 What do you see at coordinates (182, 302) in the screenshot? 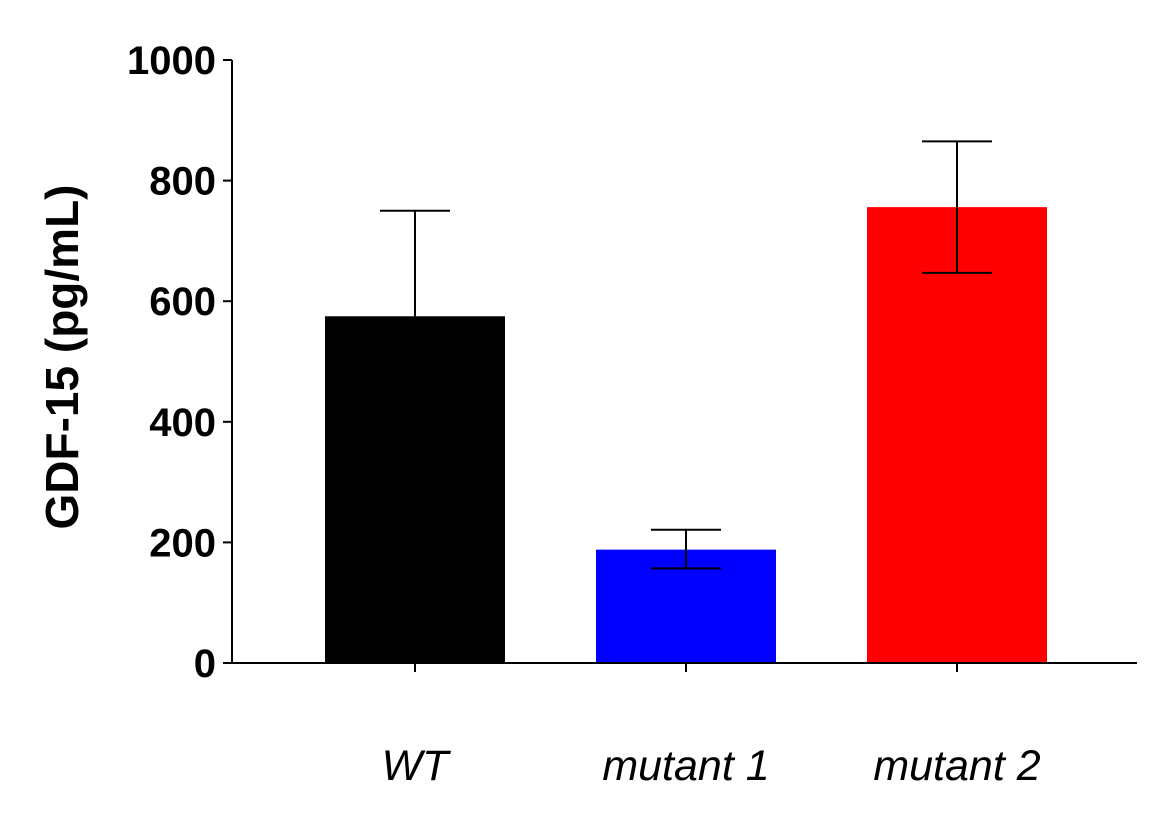
I see `y-tick-label-3: 600` at bounding box center [182, 302].